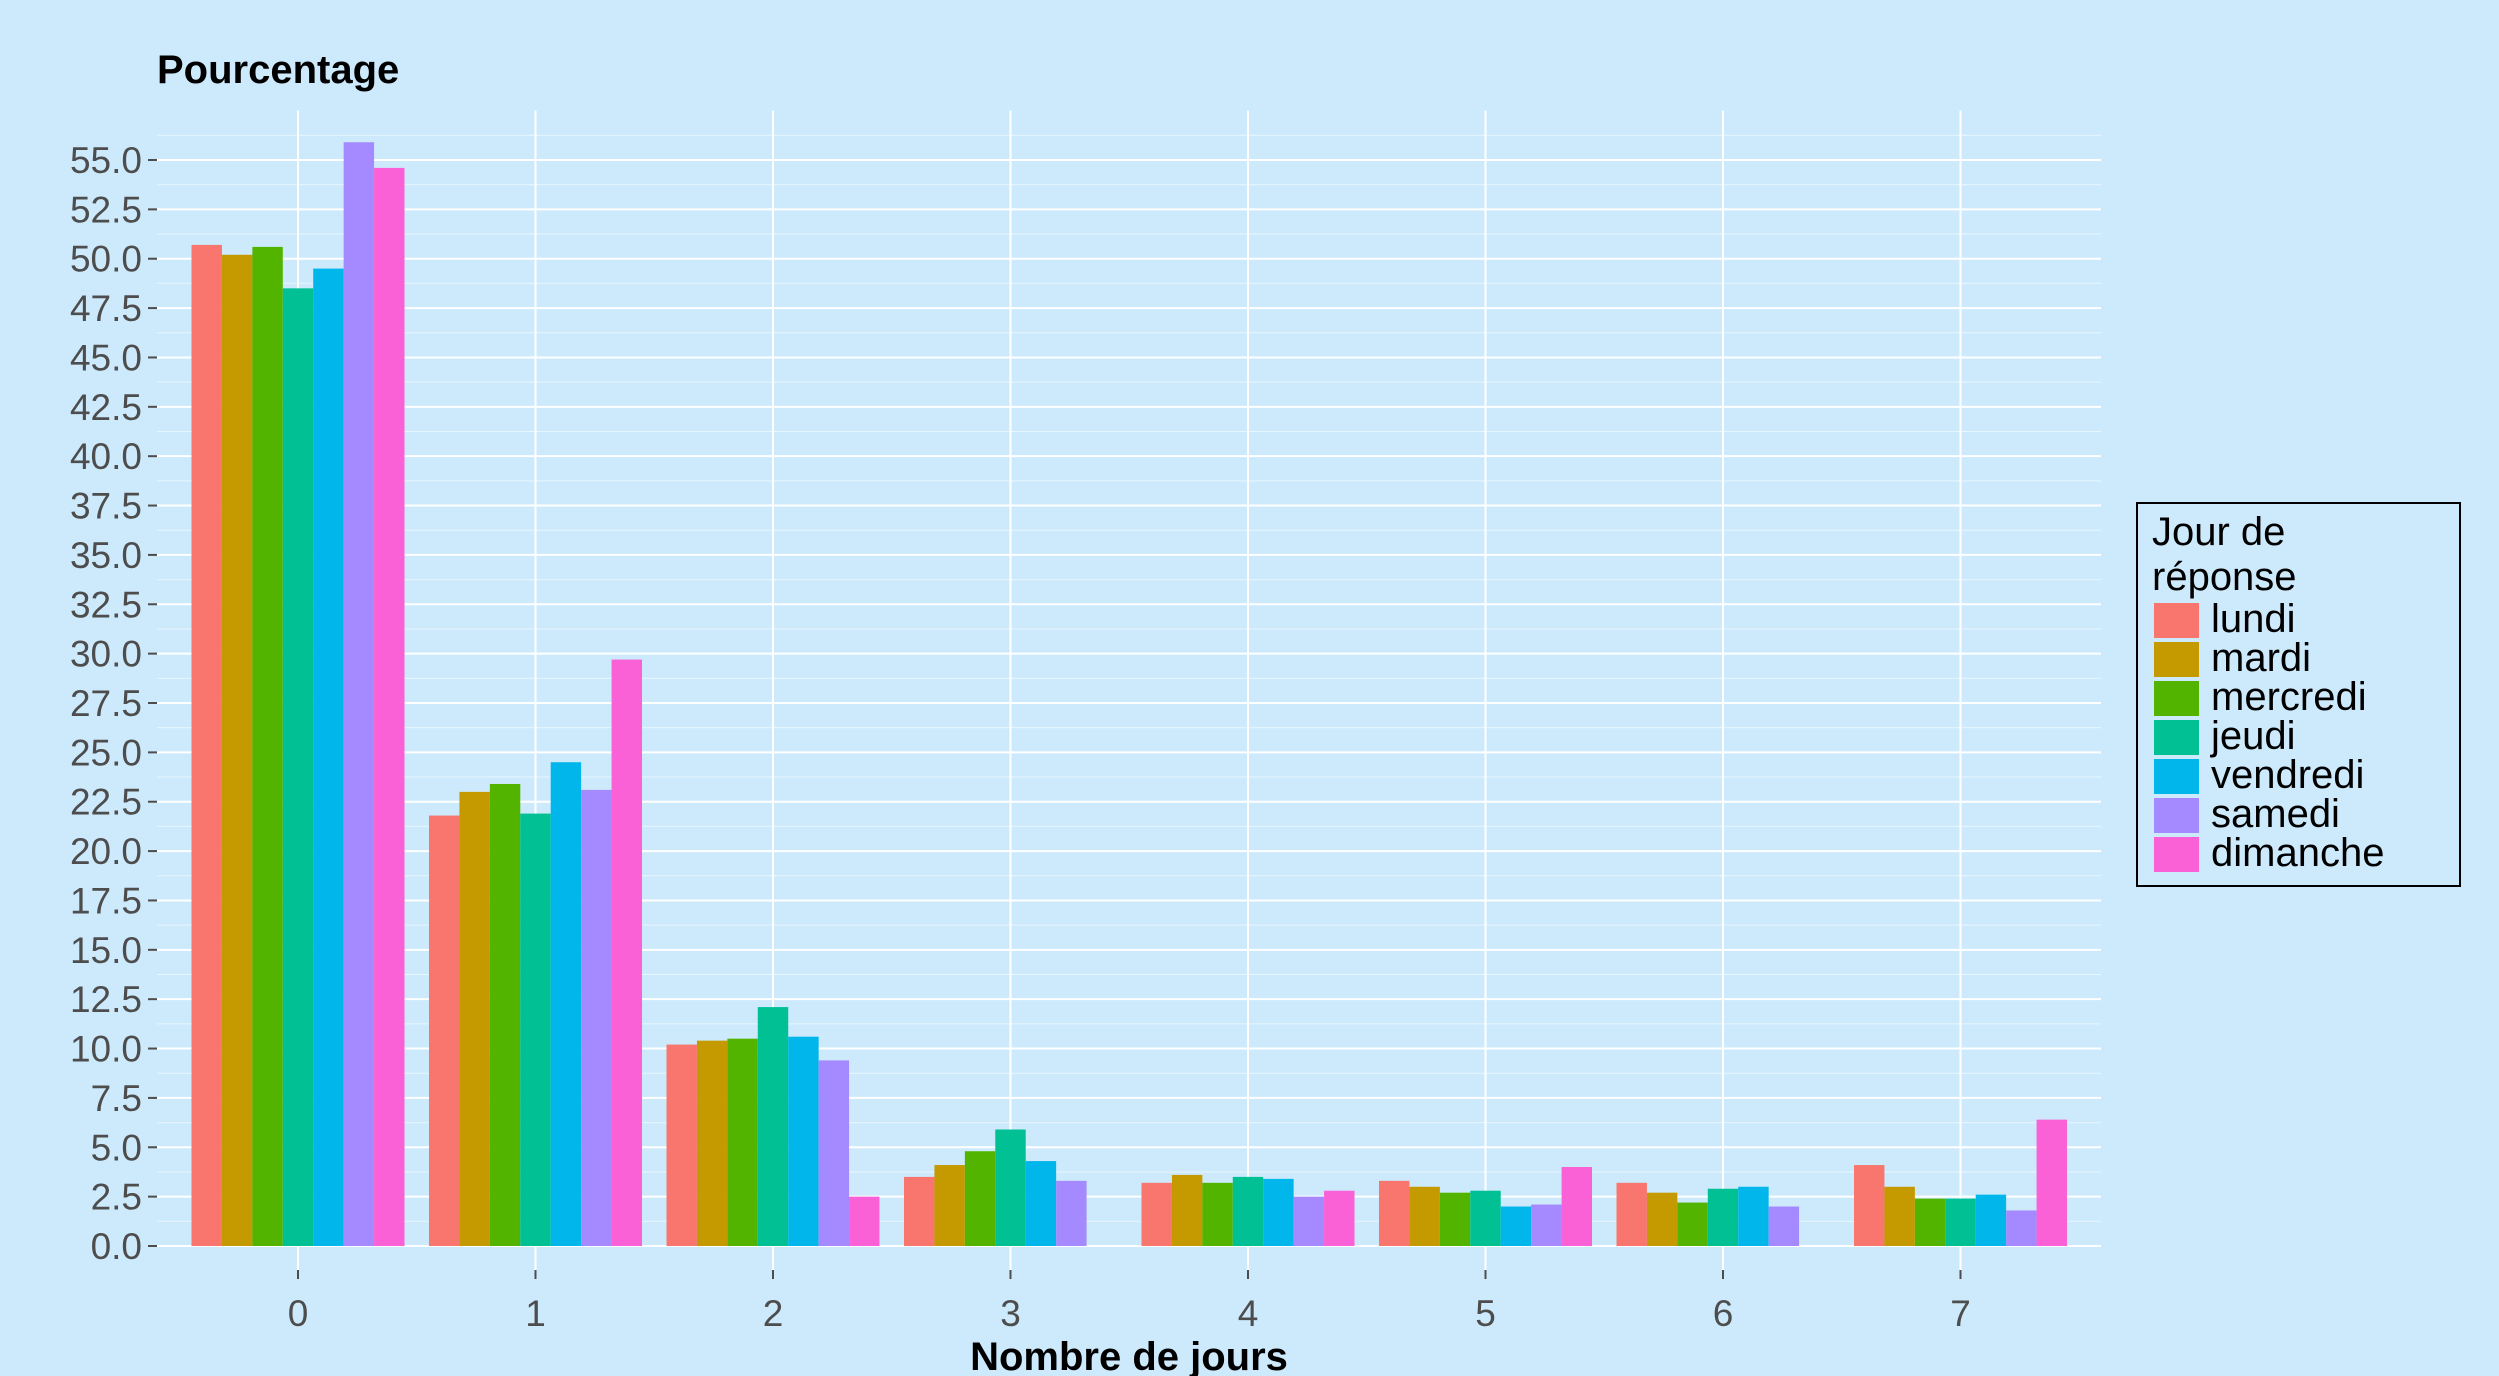  I want to click on legend-swatch-jeudi, so click(2176, 737).